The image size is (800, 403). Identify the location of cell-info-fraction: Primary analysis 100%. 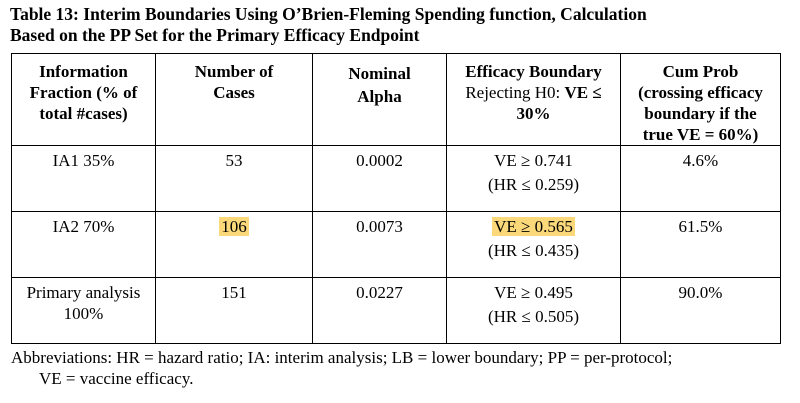
(83, 310).